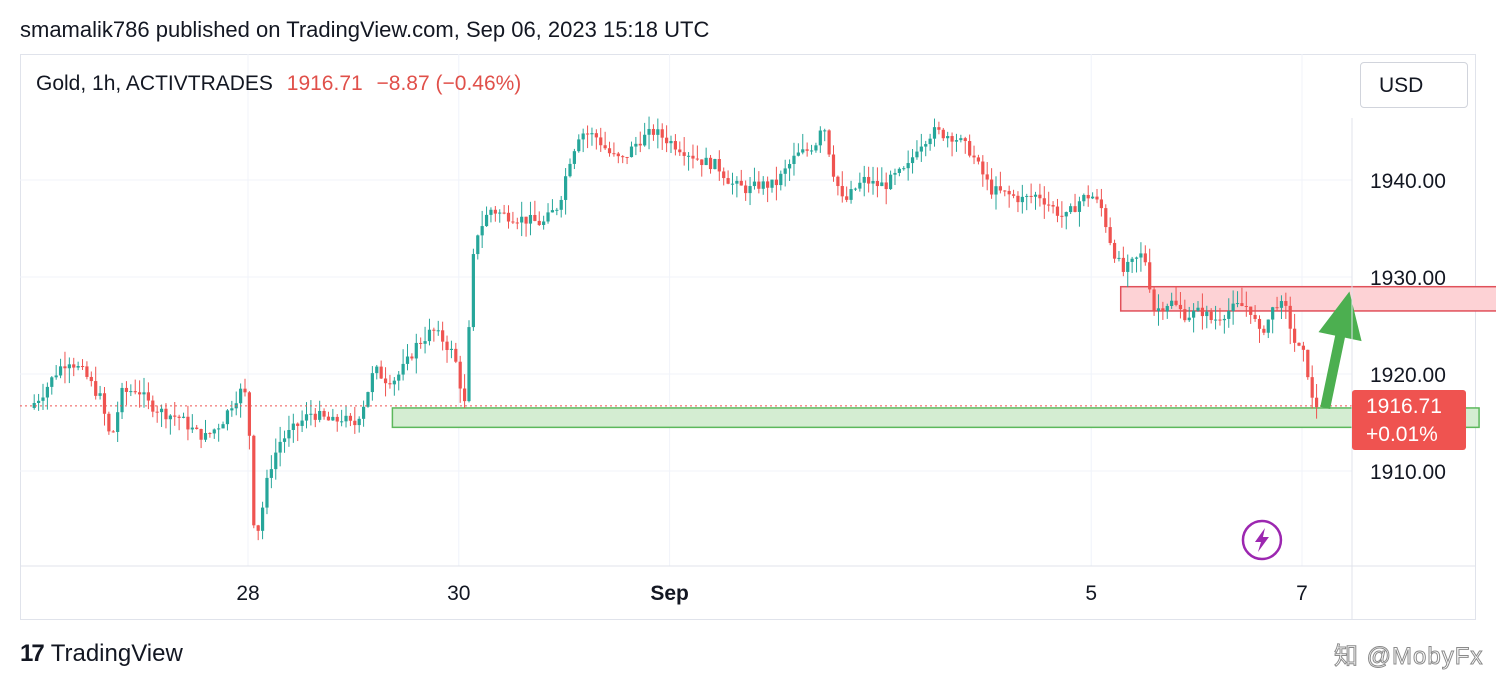 This screenshot has height=690, width=1496. What do you see at coordinates (935, 418) in the screenshot?
I see `support-zone` at bounding box center [935, 418].